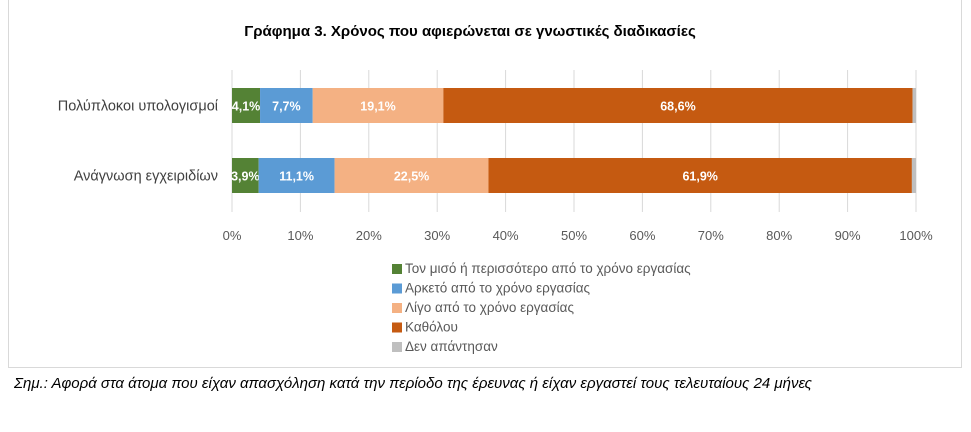 The image size is (971, 432). I want to click on x-tick-label: 10%, so click(300, 235).